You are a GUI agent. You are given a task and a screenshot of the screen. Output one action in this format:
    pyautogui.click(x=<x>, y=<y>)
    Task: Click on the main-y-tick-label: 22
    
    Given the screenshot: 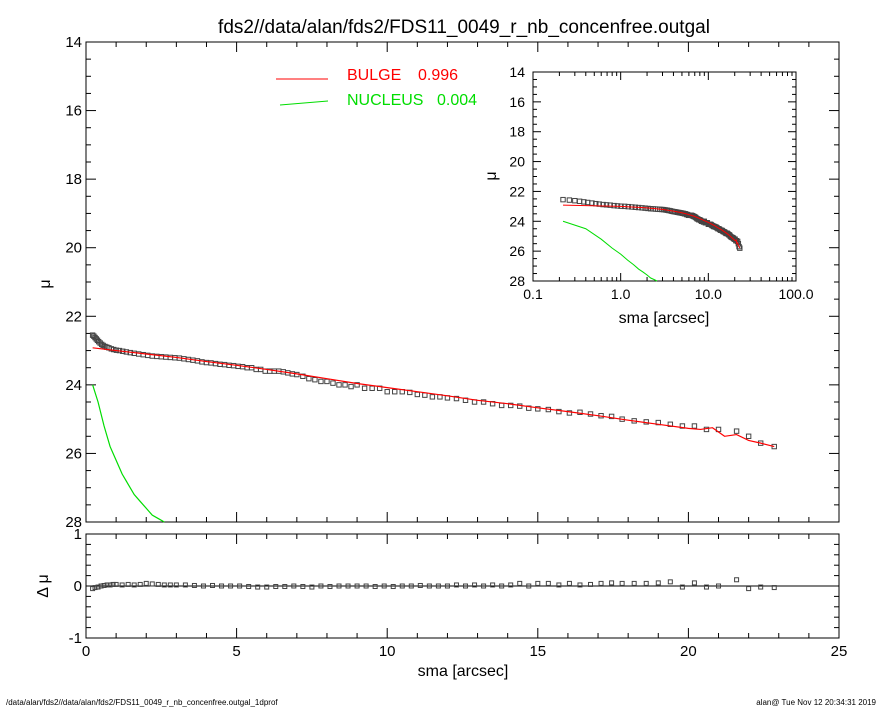 What is the action you would take?
    pyautogui.click(x=73, y=316)
    